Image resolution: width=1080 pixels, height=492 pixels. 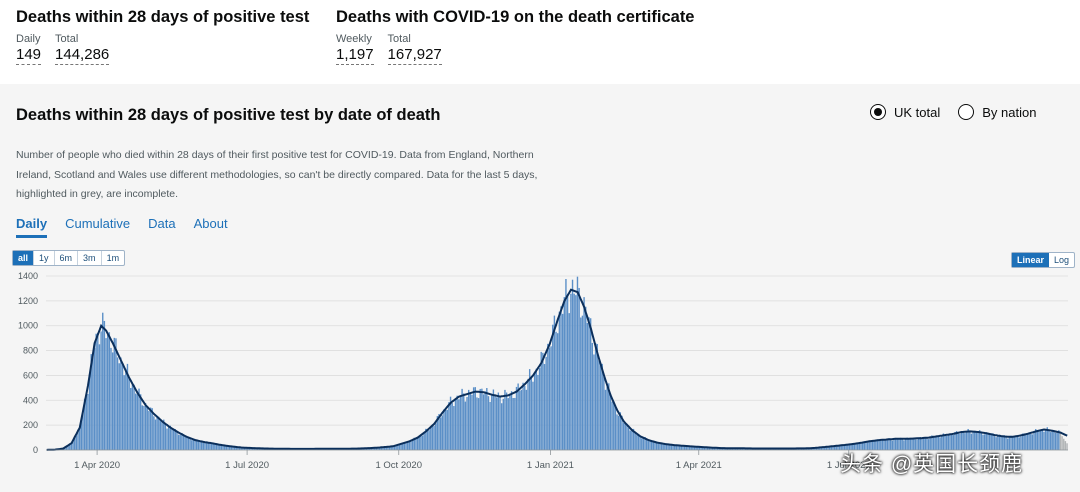 What do you see at coordinates (354, 39) in the screenshot?
I see `weekly-label: Weekly` at bounding box center [354, 39].